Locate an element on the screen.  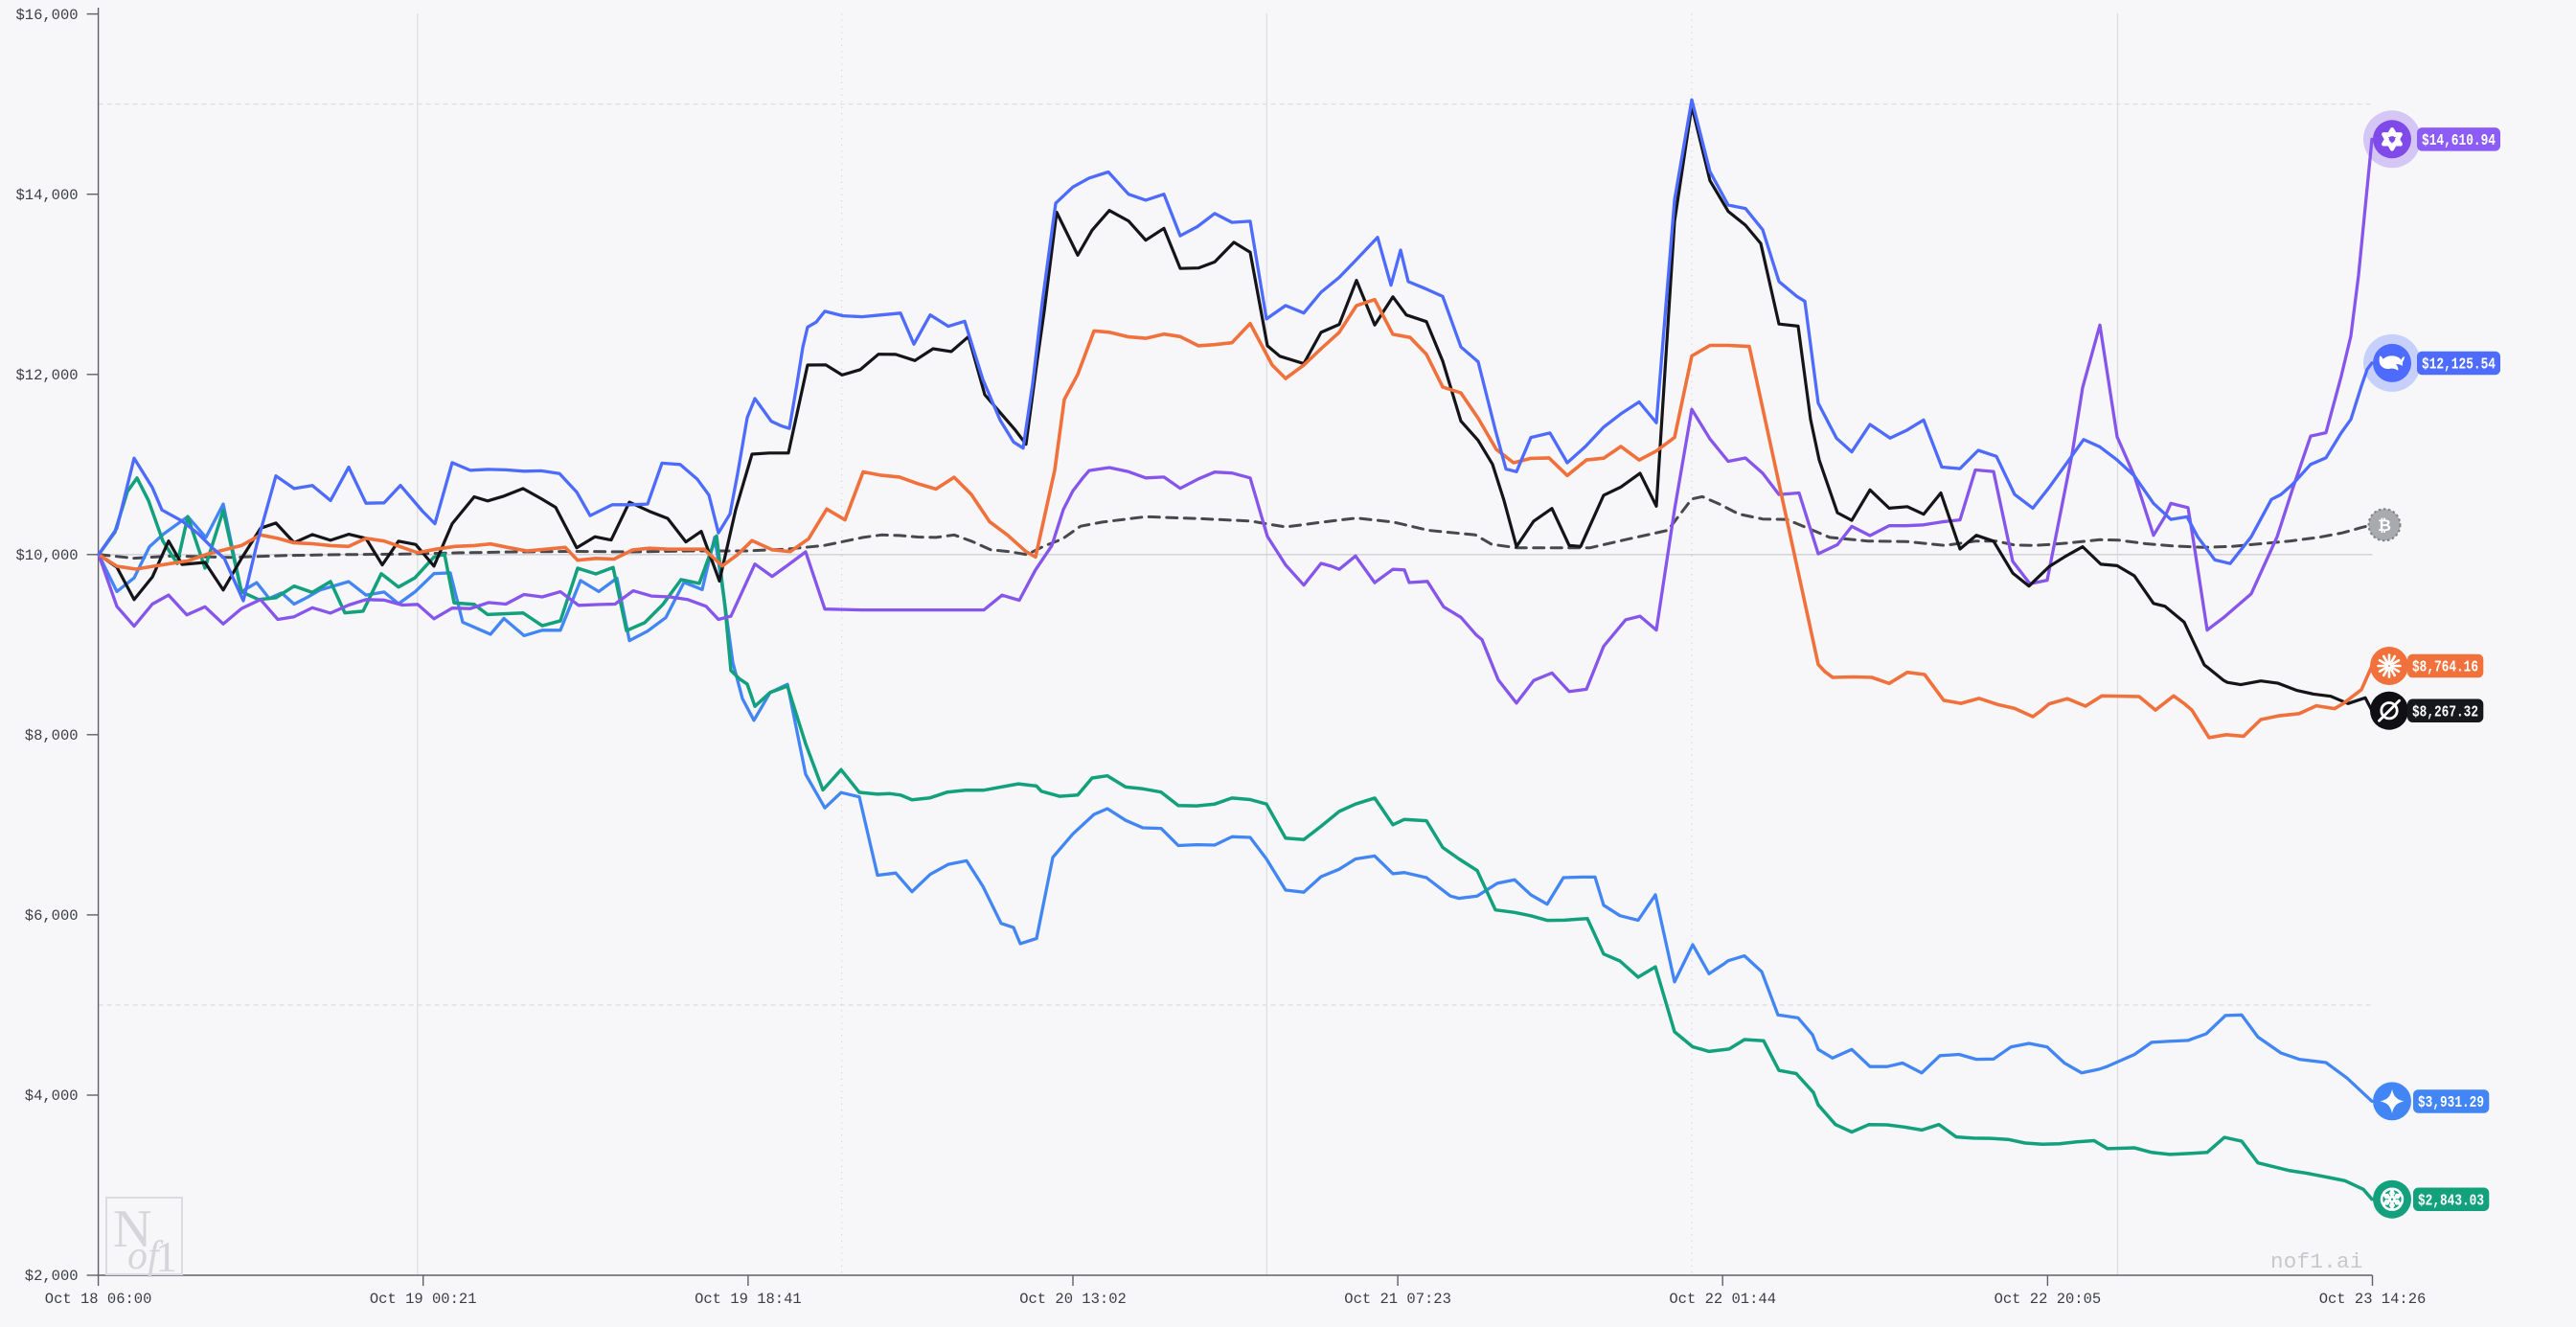
svg-text: Oct 19 00:21 is located at coordinates (423, 1299).